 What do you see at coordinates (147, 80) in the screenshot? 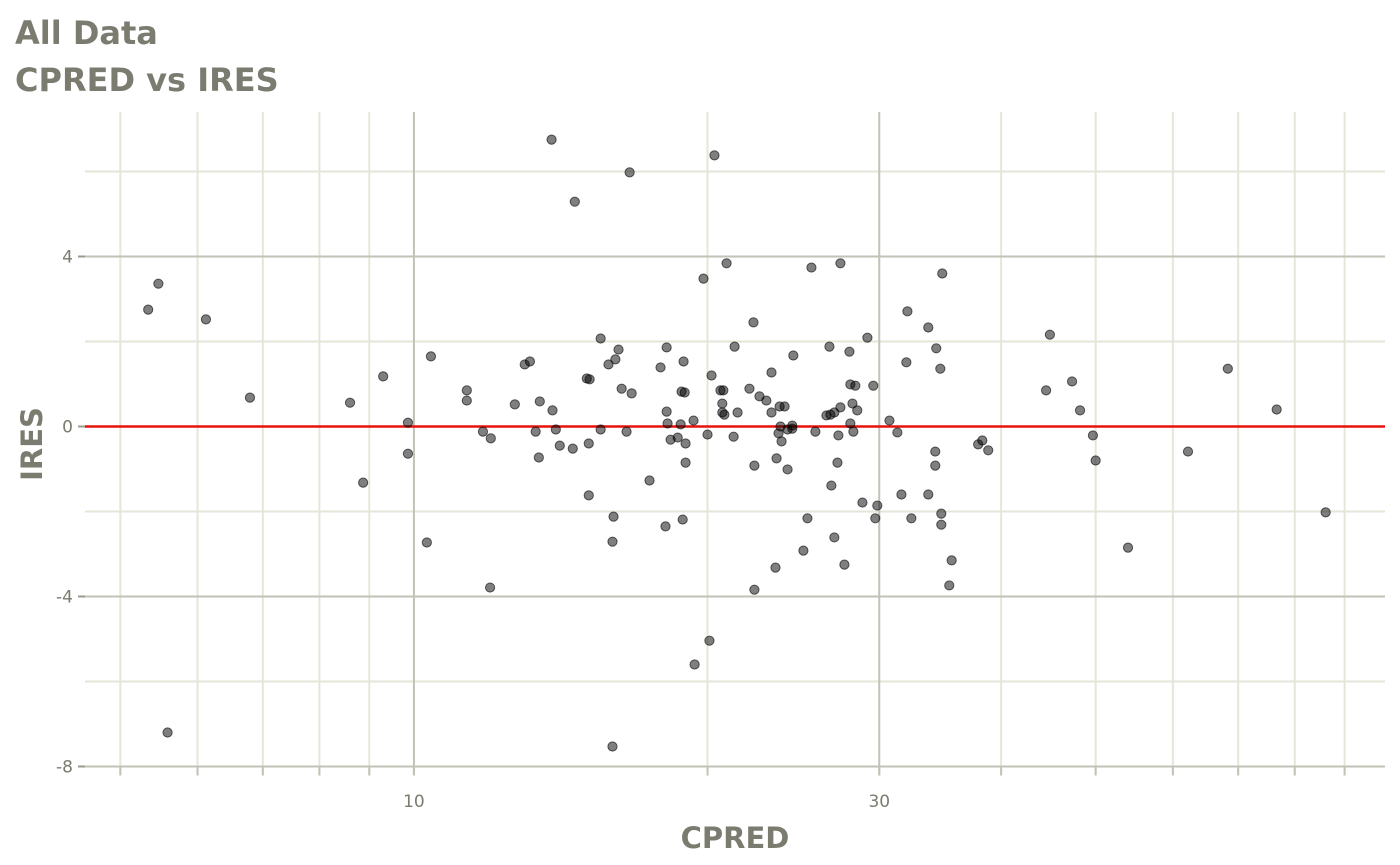
I see `chart-subtitle: CPRED vs IRES` at bounding box center [147, 80].